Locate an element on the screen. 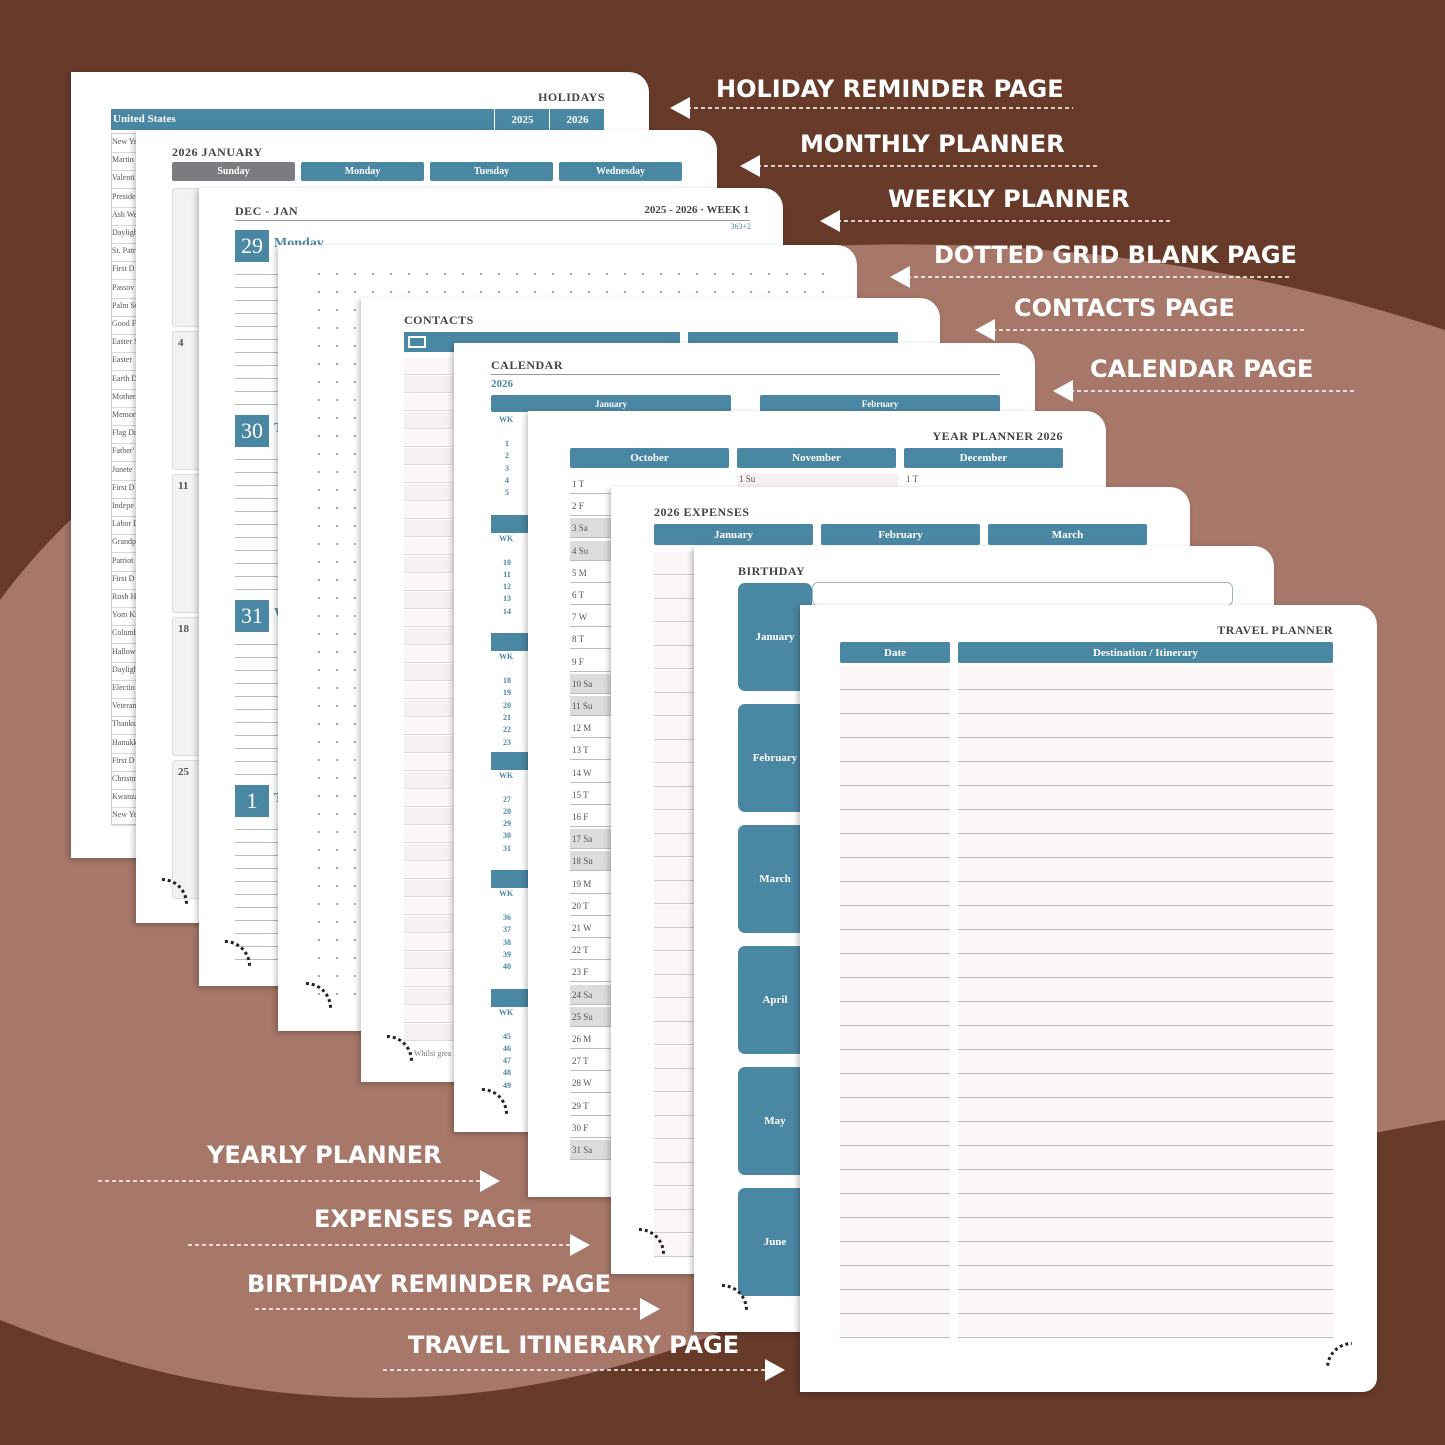 The width and height of the screenshot is (1445, 1445). week-number: 36 is located at coordinates (507, 917).